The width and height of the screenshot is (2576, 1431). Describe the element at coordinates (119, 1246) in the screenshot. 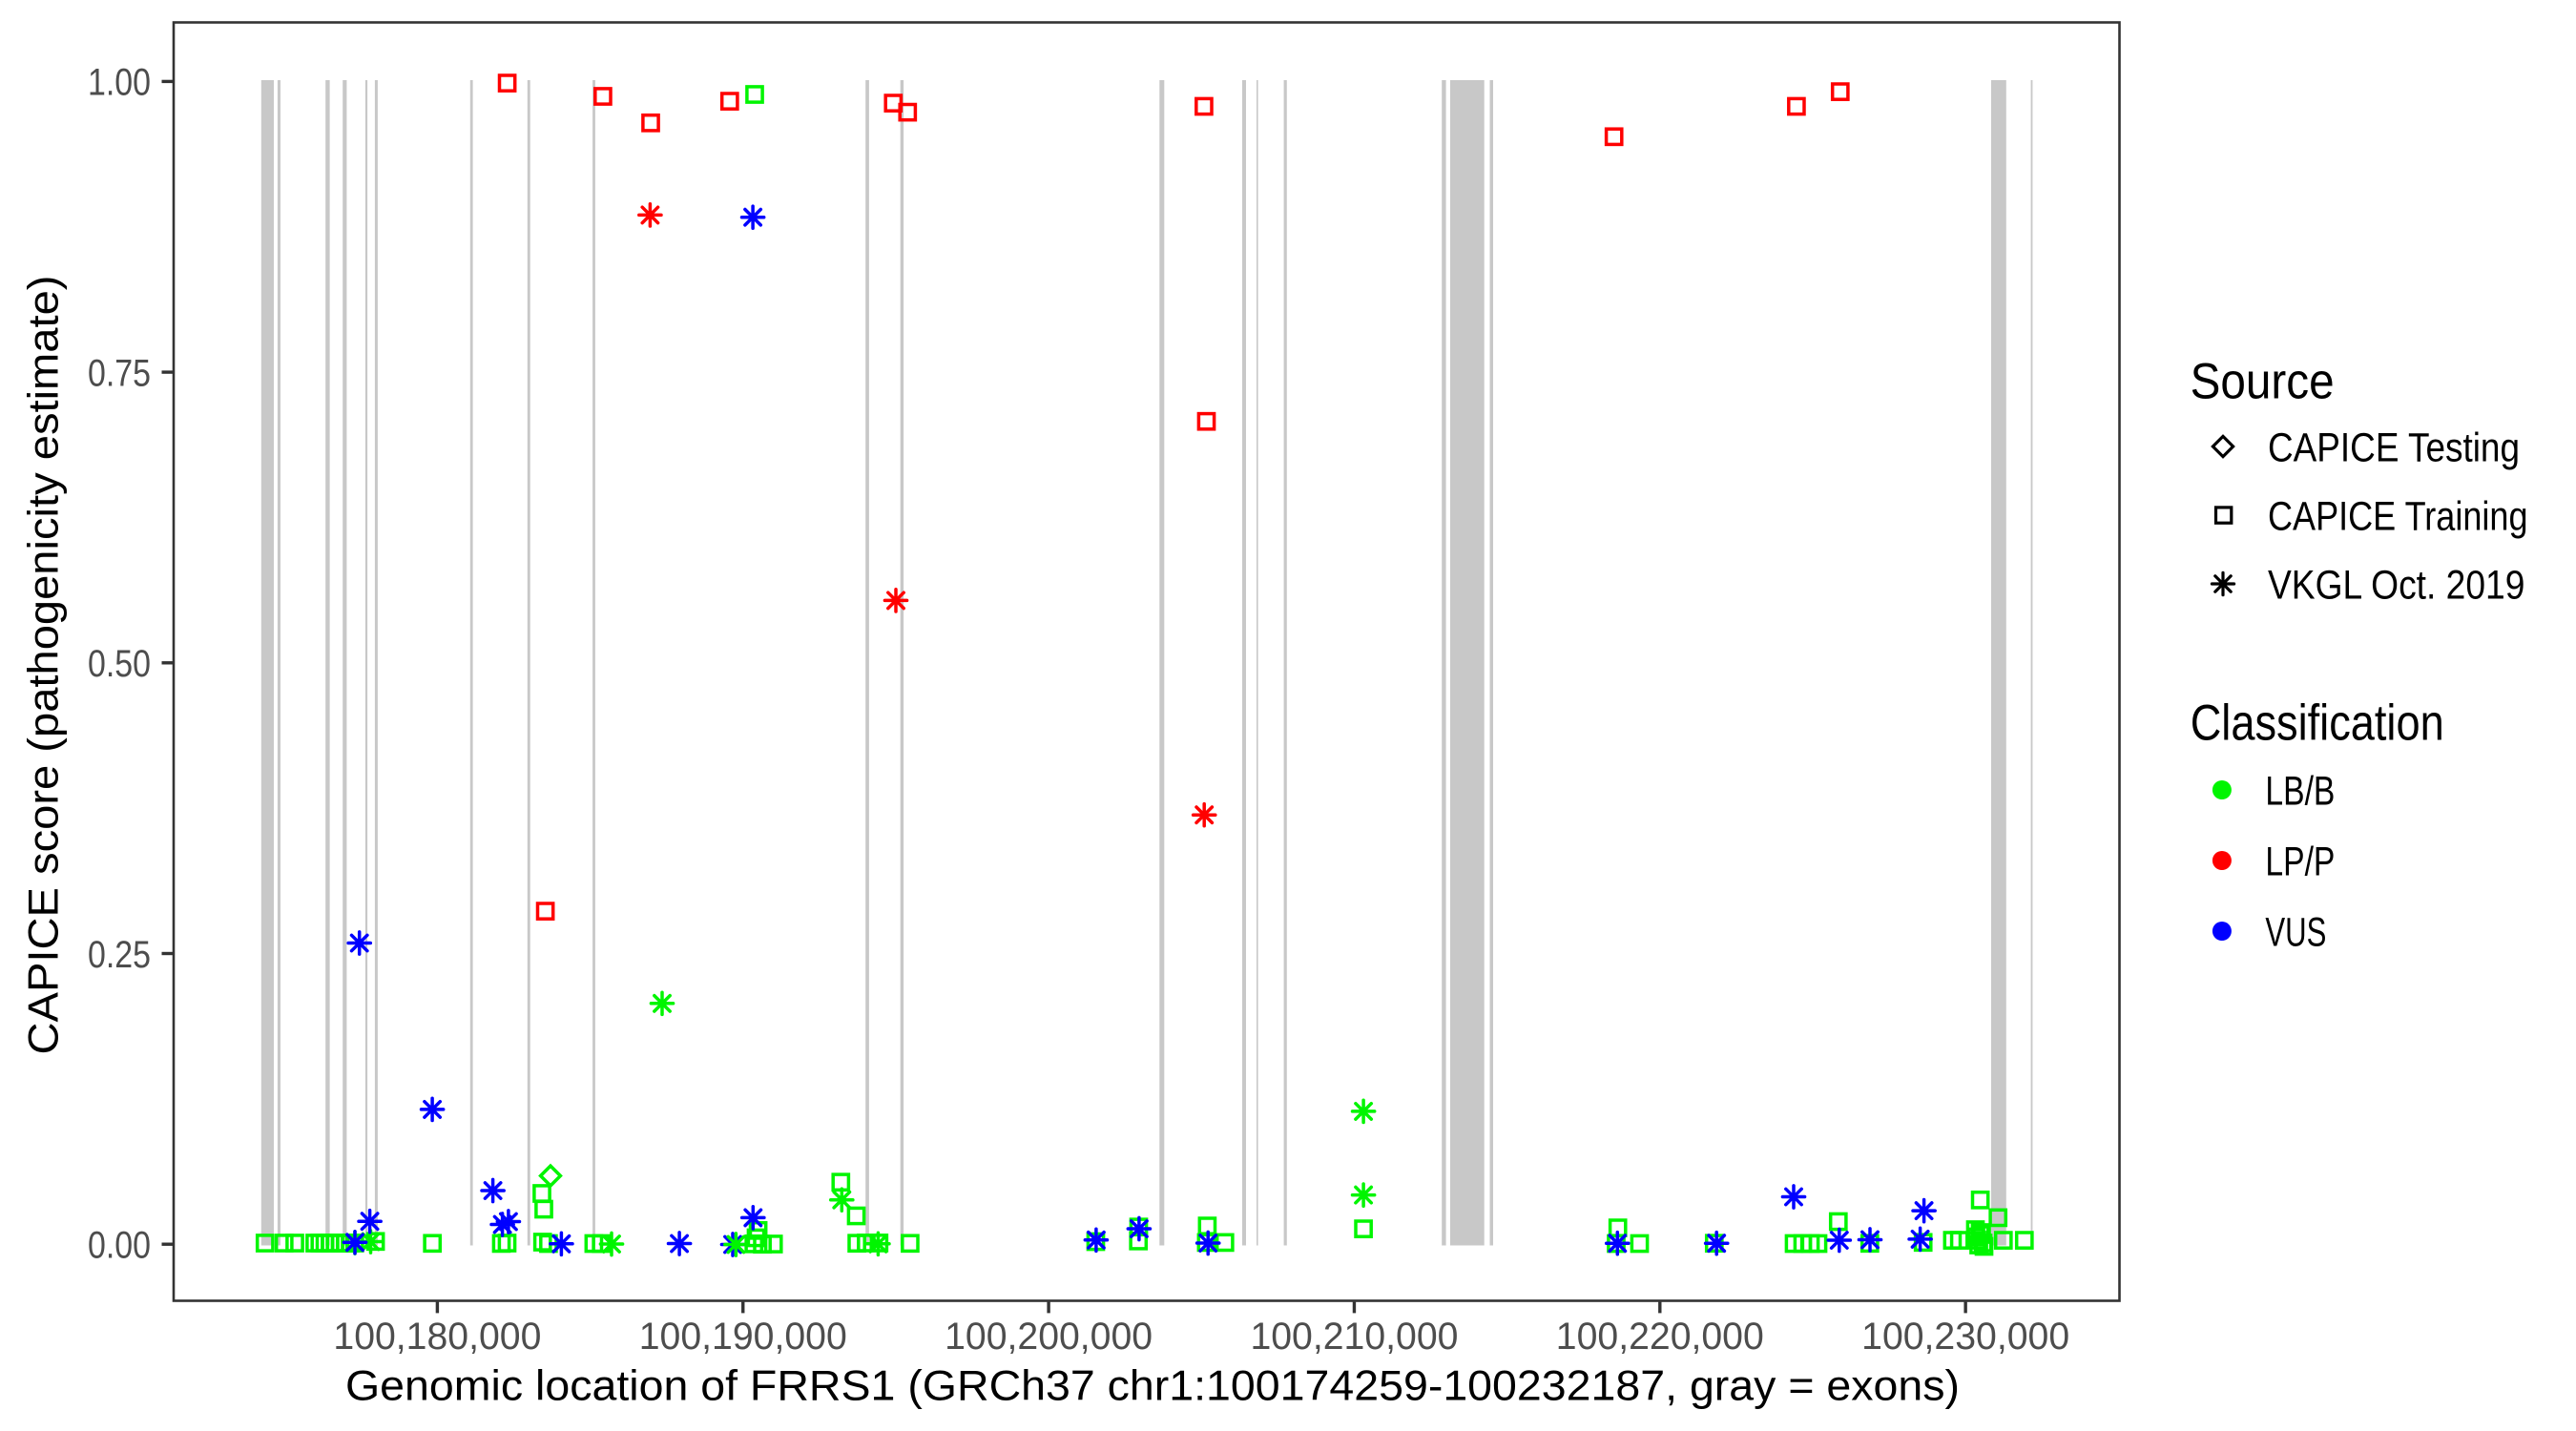

I see `svg-text: 0.00` at that location.